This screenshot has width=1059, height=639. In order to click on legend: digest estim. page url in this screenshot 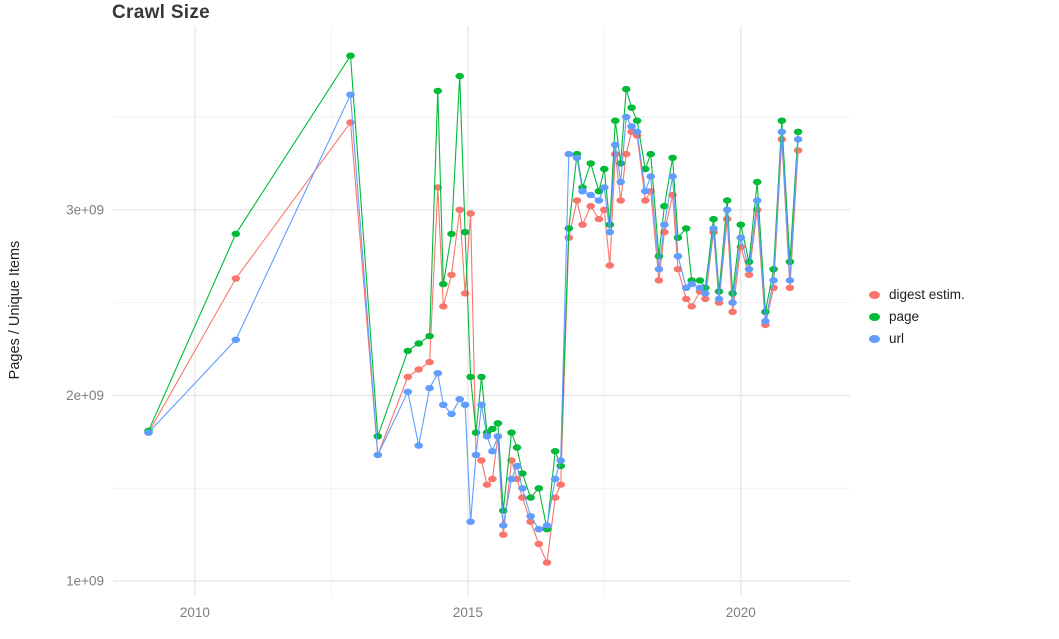, I will do `click(917, 316)`.